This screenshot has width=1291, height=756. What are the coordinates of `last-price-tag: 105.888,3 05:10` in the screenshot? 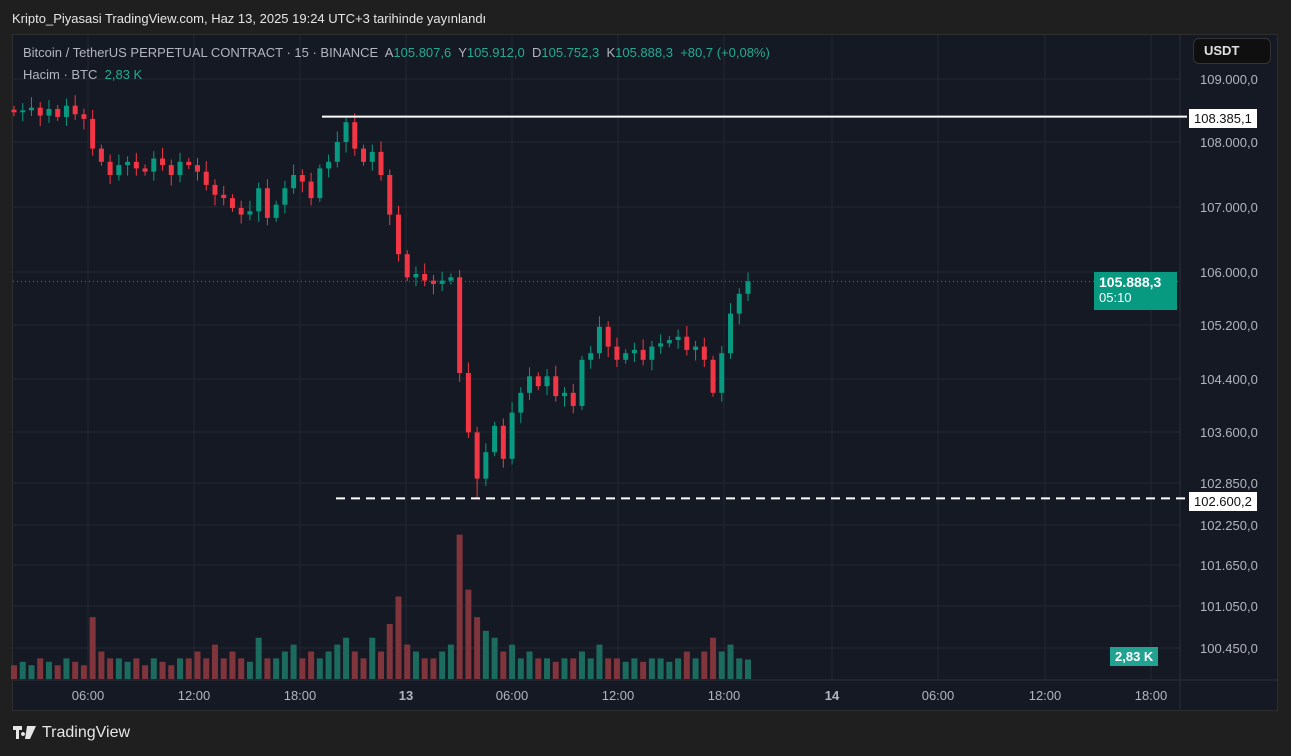 It's located at (1135, 291).